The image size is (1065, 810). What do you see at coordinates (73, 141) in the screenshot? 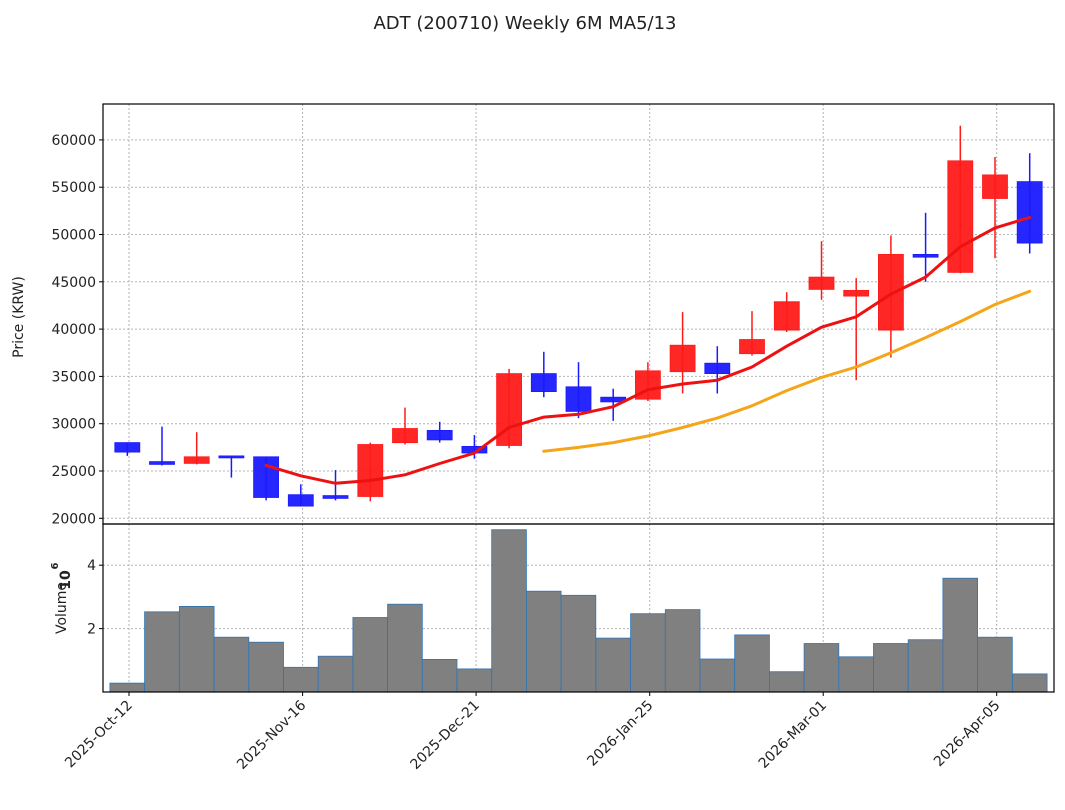
I see `price-tick-label: 60000` at bounding box center [73, 141].